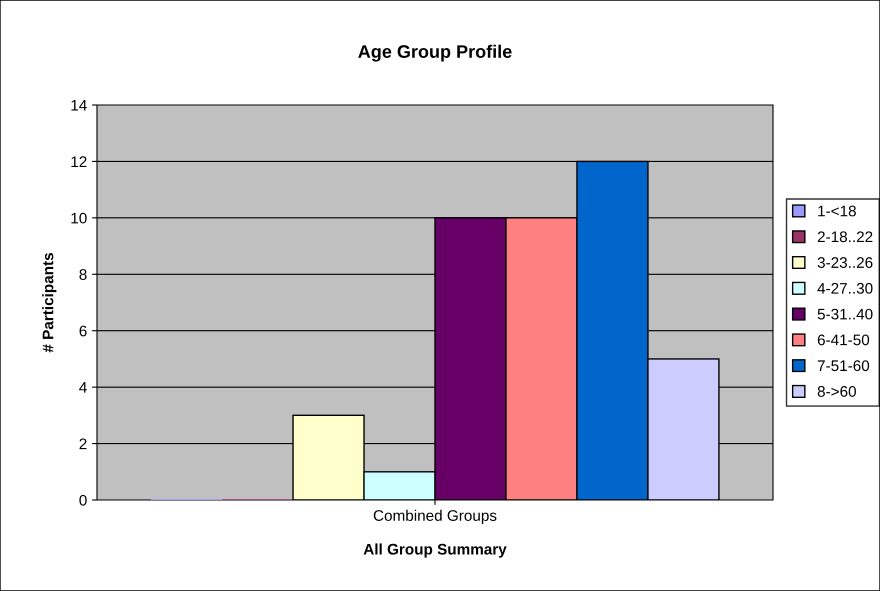  I want to click on y-axis-title: # Participants, so click(49, 302).